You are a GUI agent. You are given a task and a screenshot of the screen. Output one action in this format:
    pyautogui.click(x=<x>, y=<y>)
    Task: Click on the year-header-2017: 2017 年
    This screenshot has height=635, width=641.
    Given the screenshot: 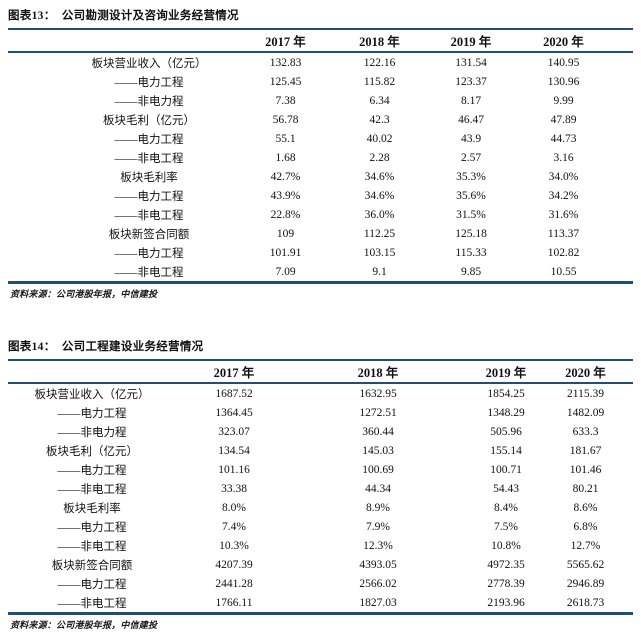 What is the action you would take?
    pyautogui.click(x=285, y=41)
    